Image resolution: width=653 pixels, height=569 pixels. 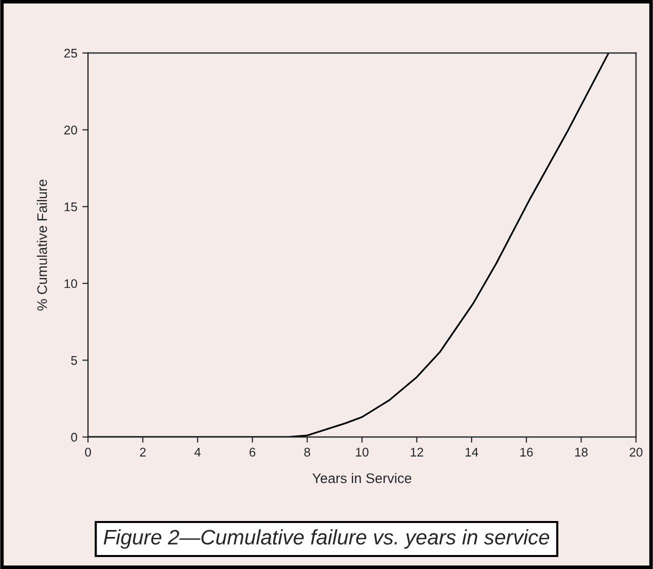 What do you see at coordinates (42, 245) in the screenshot?
I see `y-axis-title: % Cumulative Failure` at bounding box center [42, 245].